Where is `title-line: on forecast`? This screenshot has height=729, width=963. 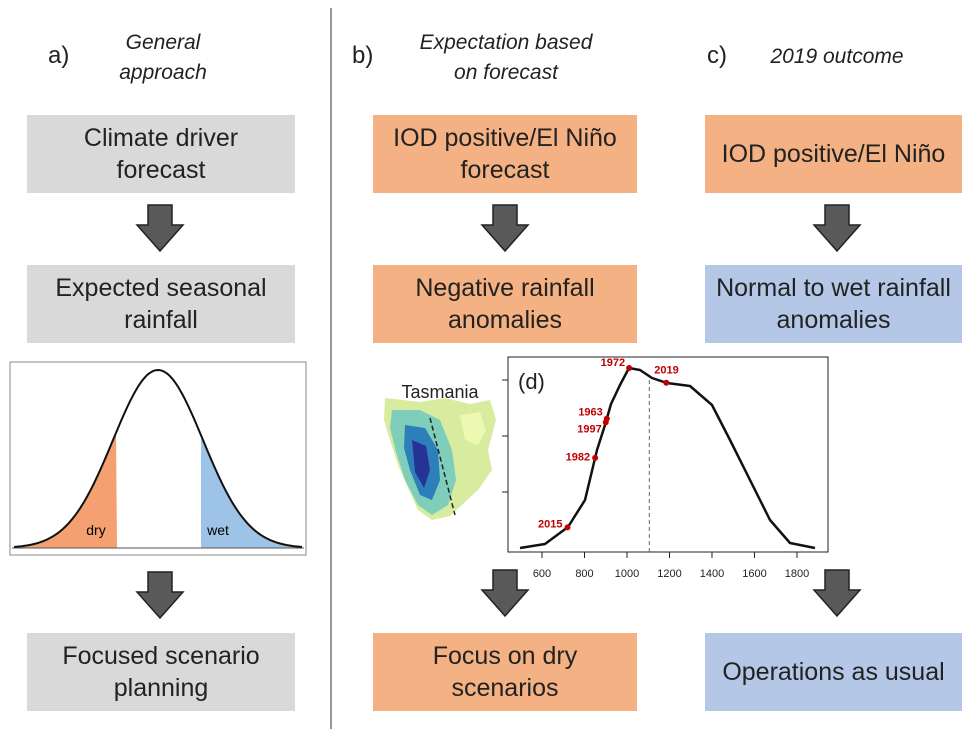
title-line: on forecast is located at coordinates (506, 72).